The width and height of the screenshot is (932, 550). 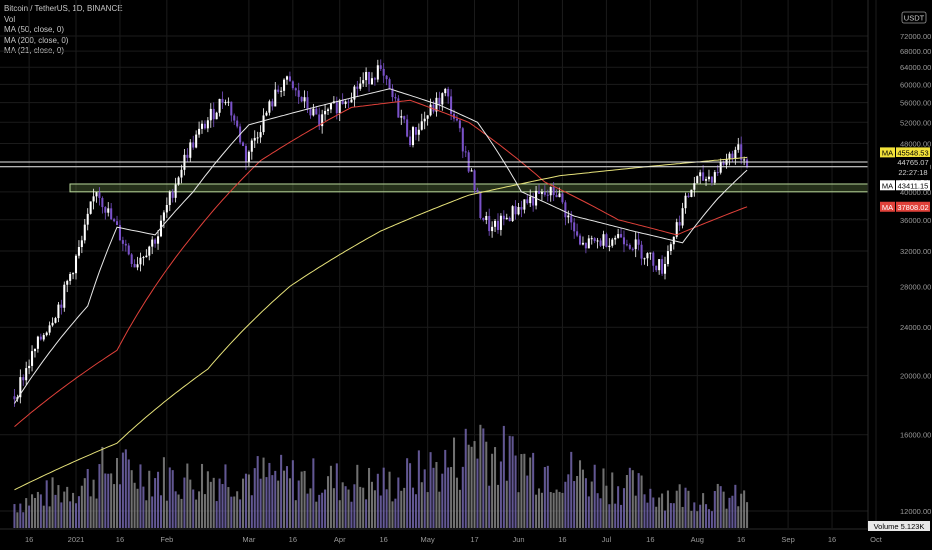 I want to click on x-tick-label: 2021, so click(x=76, y=539).